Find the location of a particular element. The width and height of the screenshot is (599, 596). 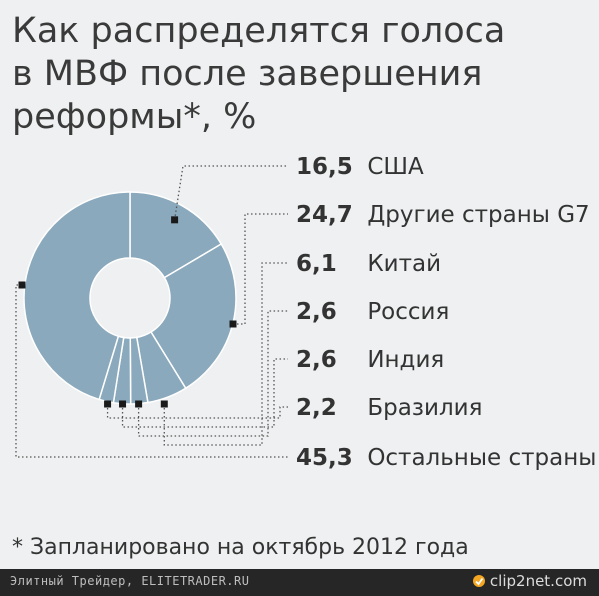

legend-item-russia: 2,6 Россия is located at coordinates (372, 312).